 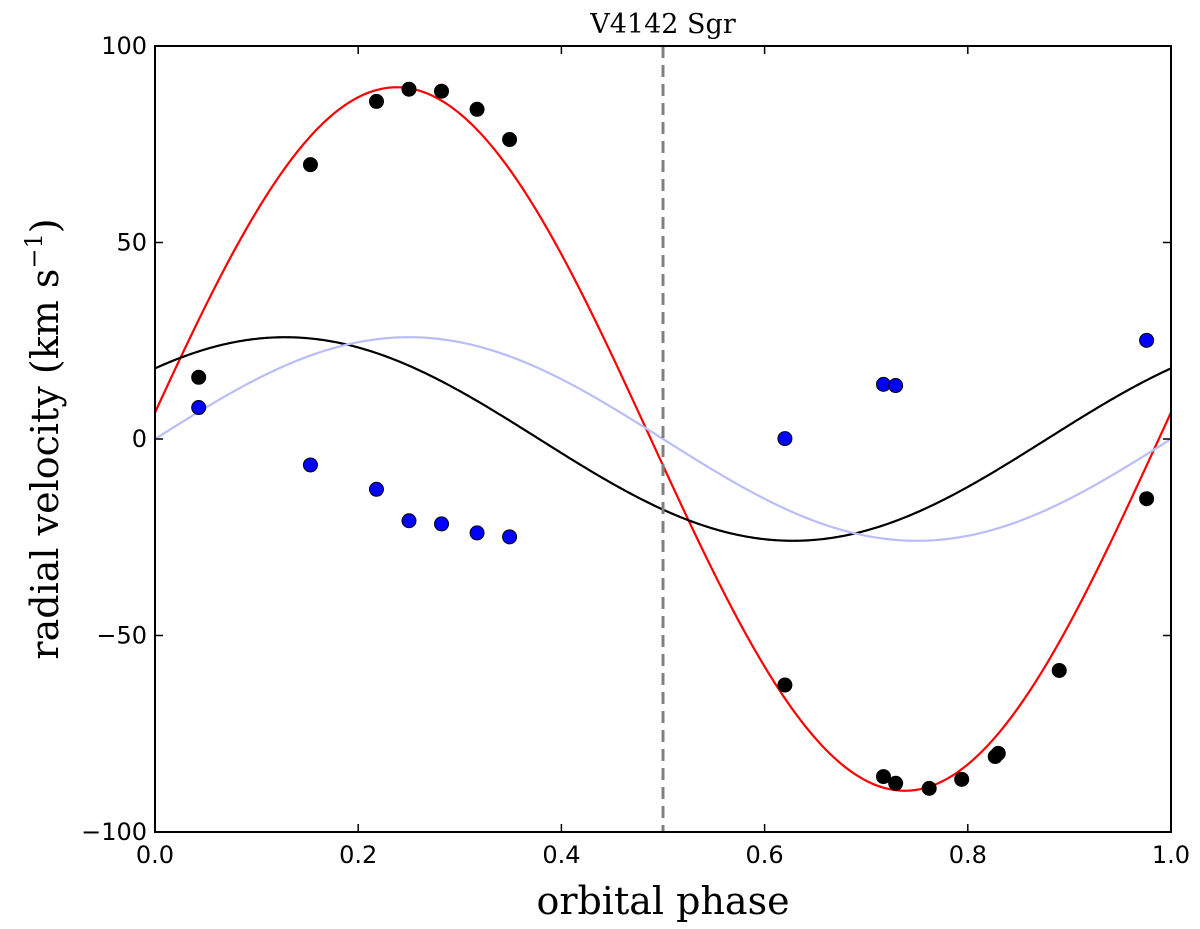 I want to click on y-tick-label: −50, so click(x=121, y=636).